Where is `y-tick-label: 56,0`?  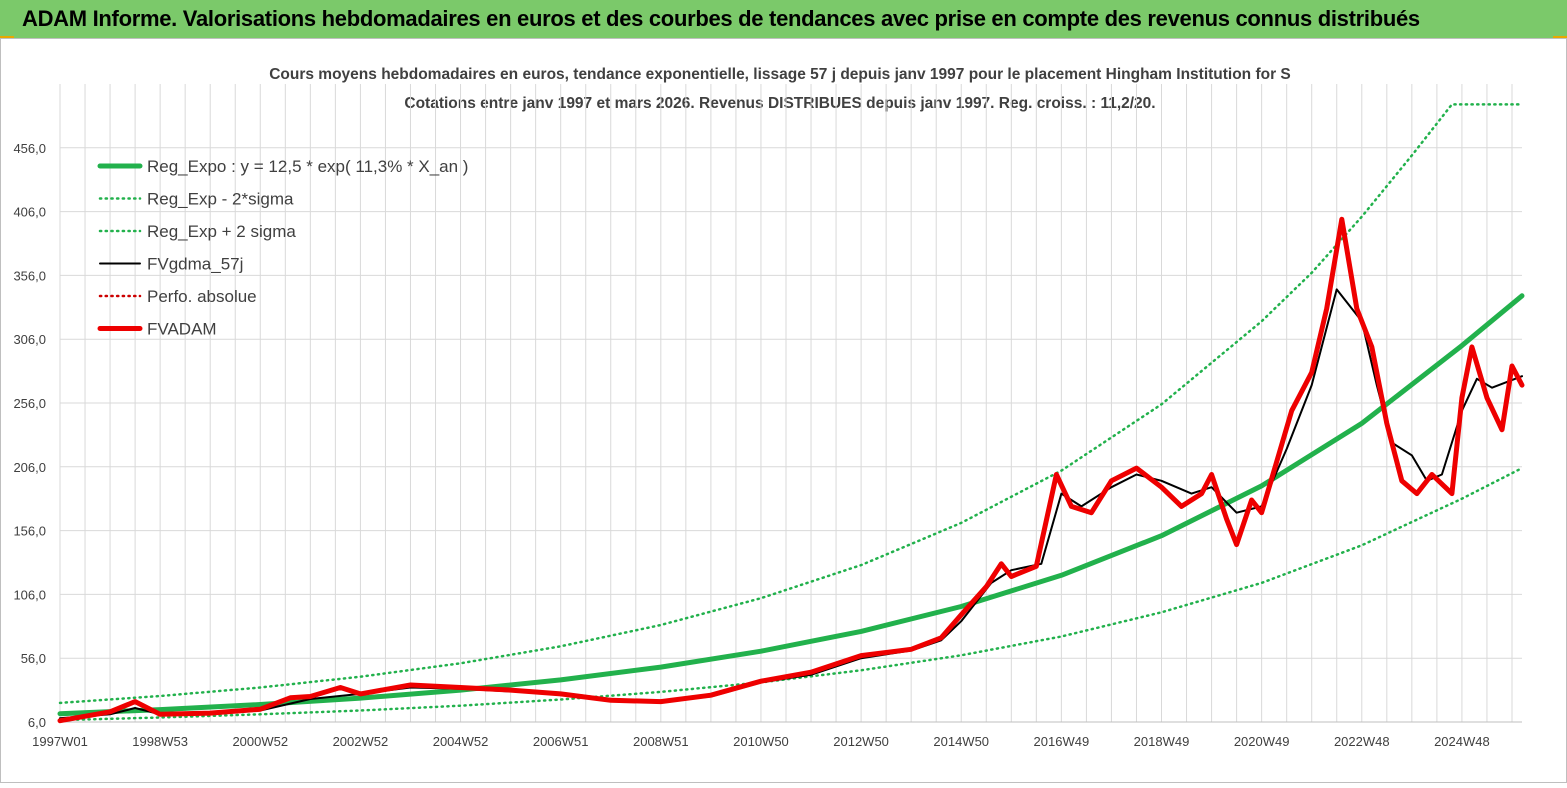
y-tick-label: 56,0 is located at coordinates (33, 658).